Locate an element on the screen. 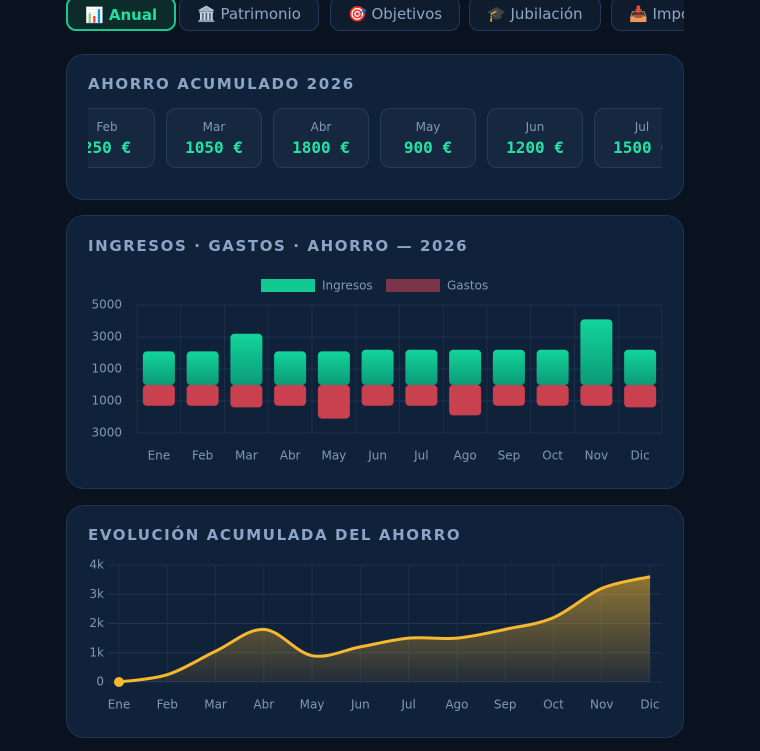 The image size is (760, 751). card-value: 1500 € is located at coordinates (637, 147).